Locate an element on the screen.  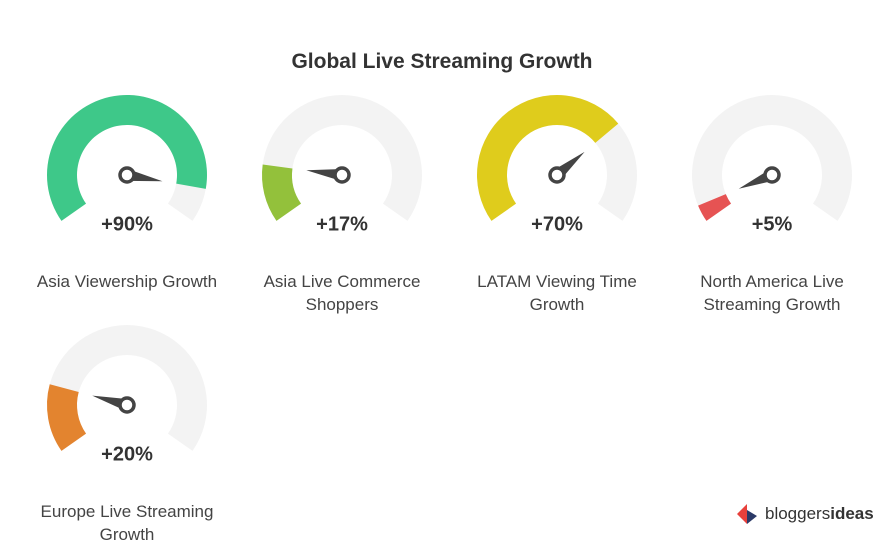
value-label: +70% is located at coordinates (557, 224).